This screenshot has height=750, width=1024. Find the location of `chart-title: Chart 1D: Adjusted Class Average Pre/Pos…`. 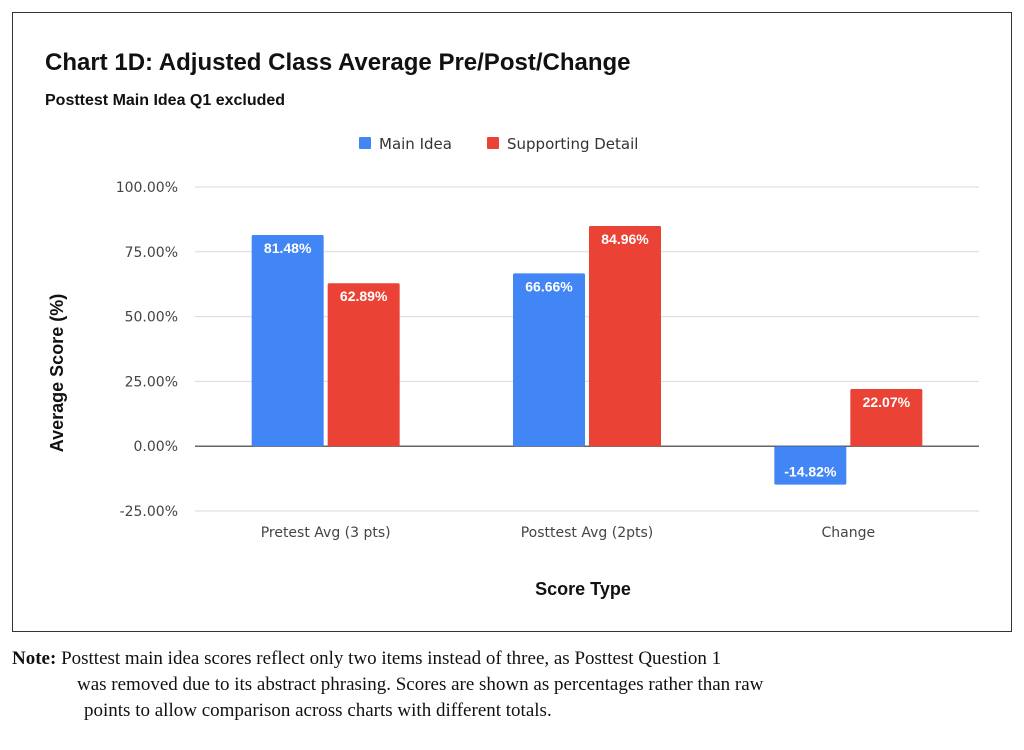

chart-title: Chart 1D: Adjusted Class Average Pre/Pos… is located at coordinates (338, 62).